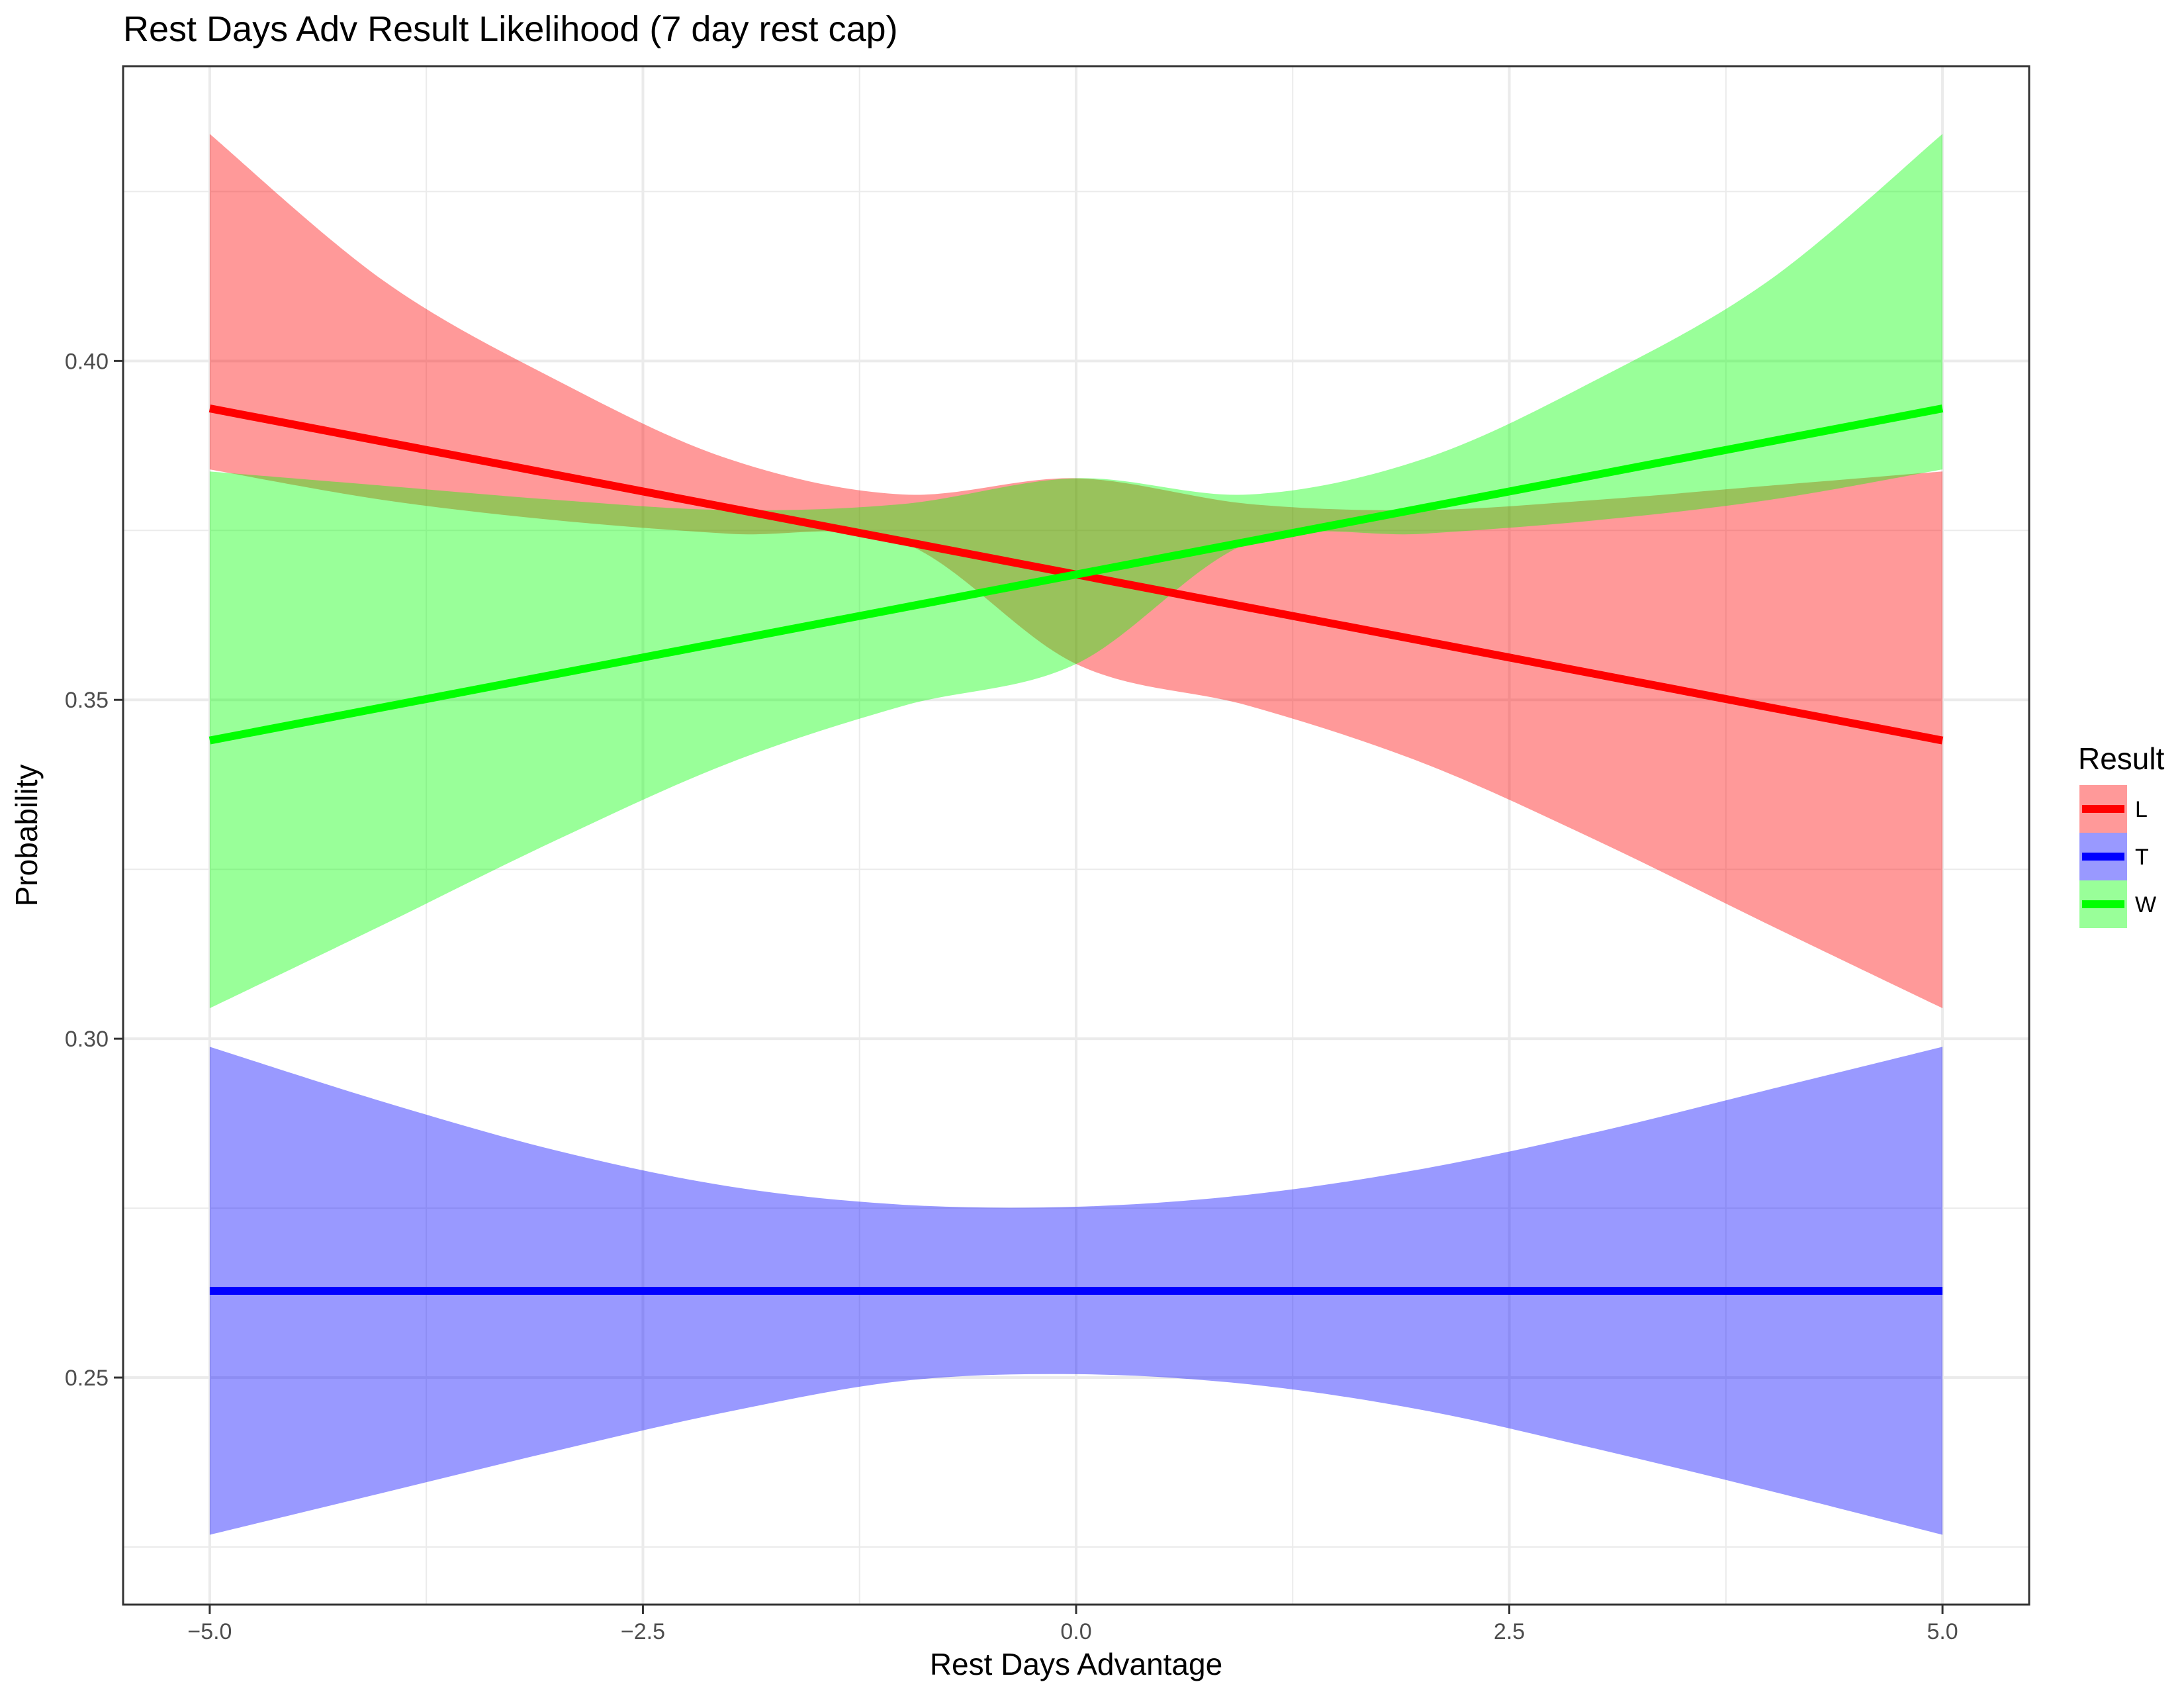 The image size is (2184, 1688). Describe the element at coordinates (2145, 904) in the screenshot. I see `legend-label-W: W` at that location.